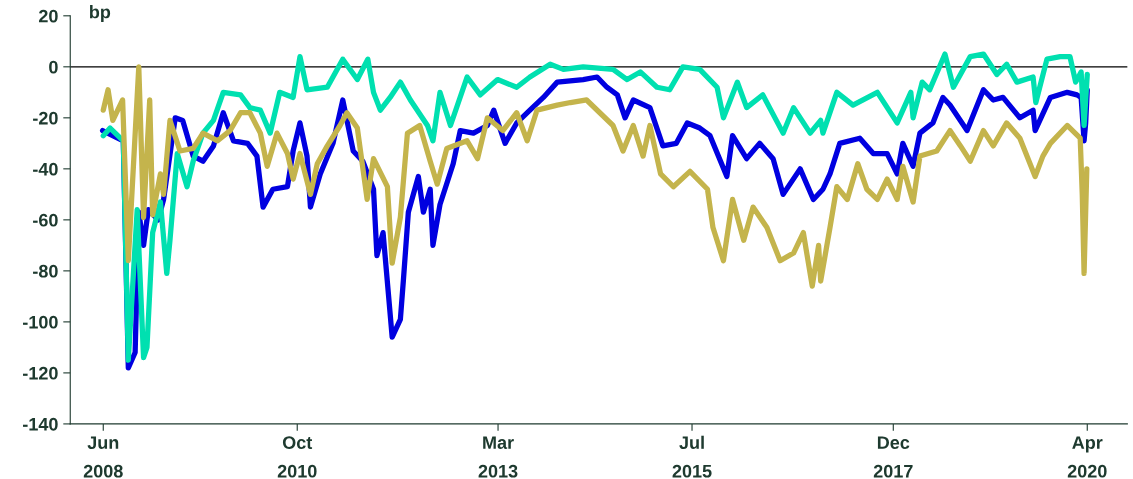 This screenshot has height=479, width=1133. I want to click on x-tick-label: Jul 2015, so click(692, 456).